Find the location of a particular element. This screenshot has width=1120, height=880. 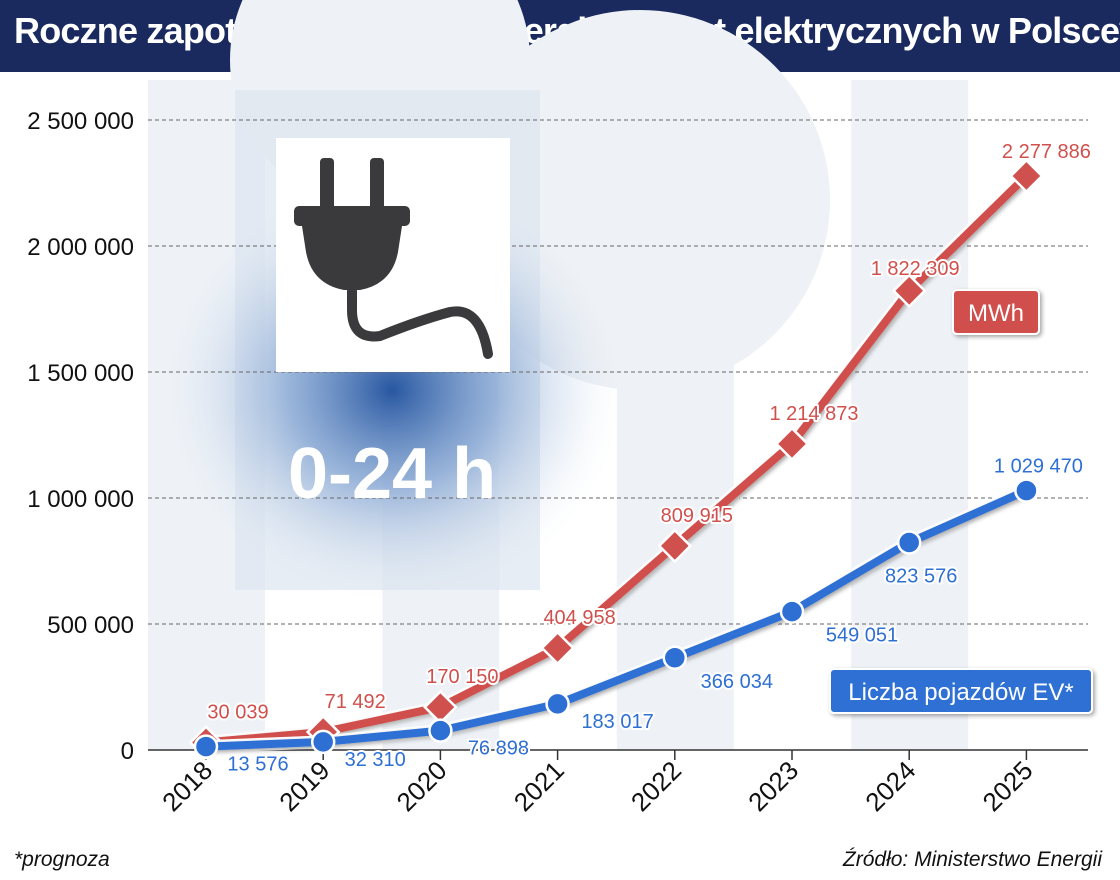

x-tick-label: 2021 is located at coordinates (539, 786).